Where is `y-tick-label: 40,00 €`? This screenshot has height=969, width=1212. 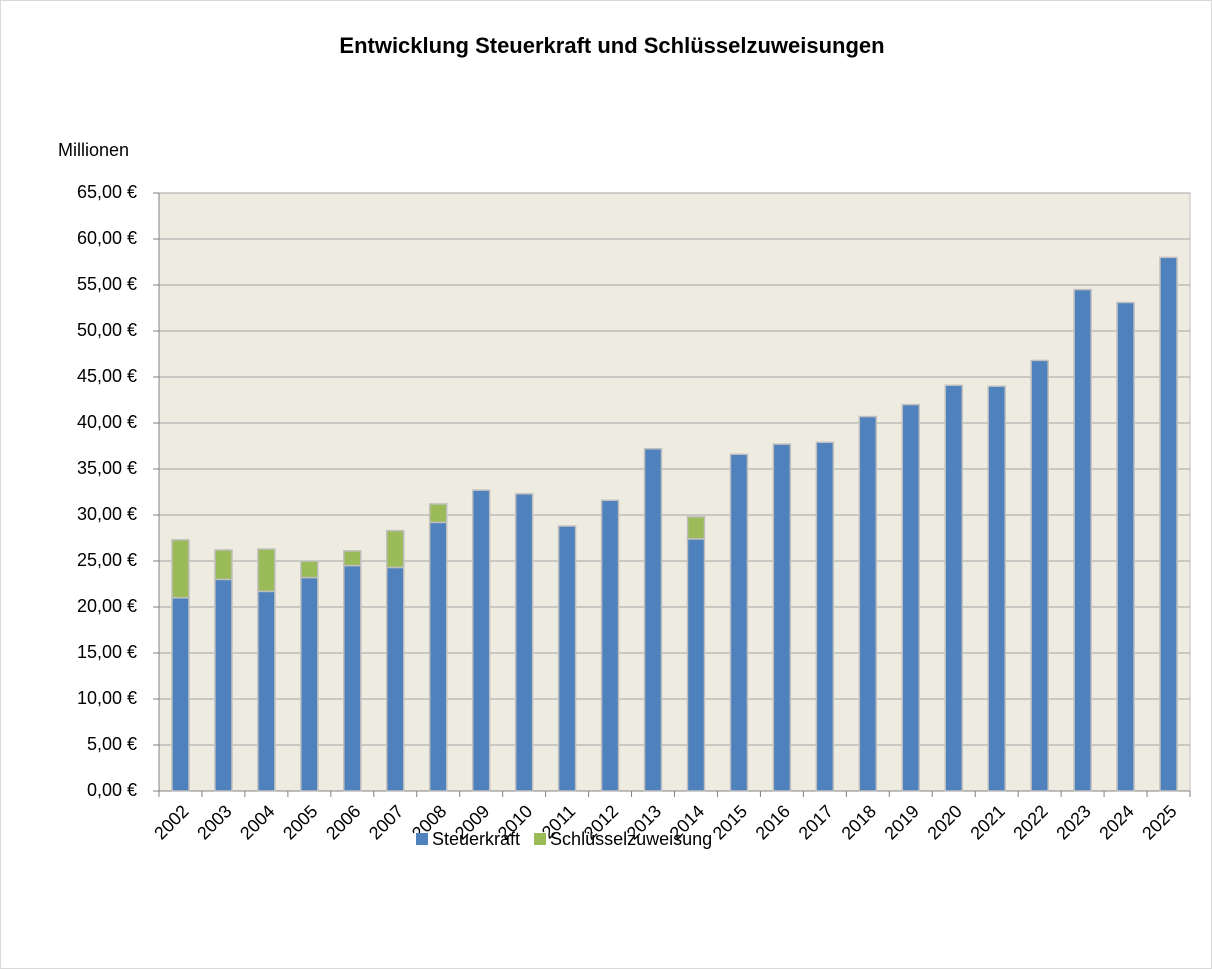 y-tick-label: 40,00 € is located at coordinates (107, 422).